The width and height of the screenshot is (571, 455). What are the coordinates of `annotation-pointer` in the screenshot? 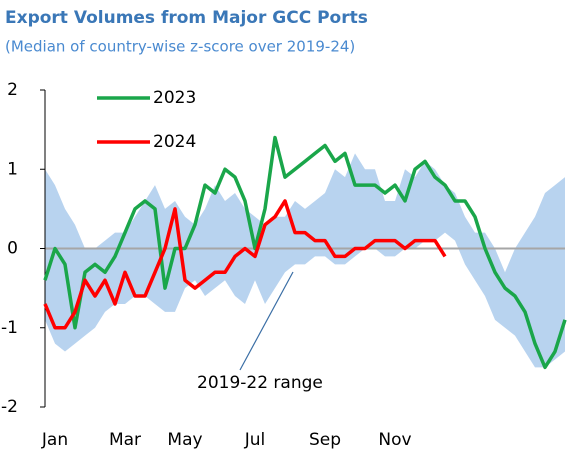 It's located at (266, 321).